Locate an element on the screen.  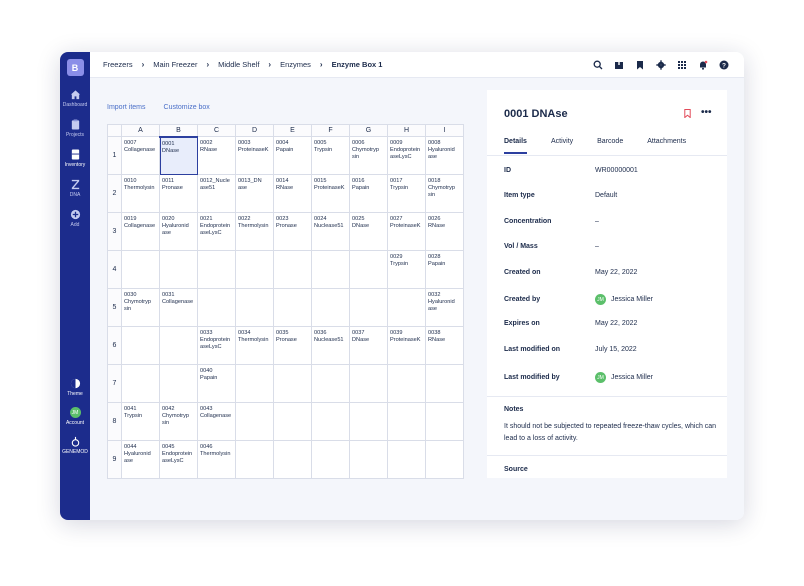
row-header: 4 is located at coordinates (114, 269).